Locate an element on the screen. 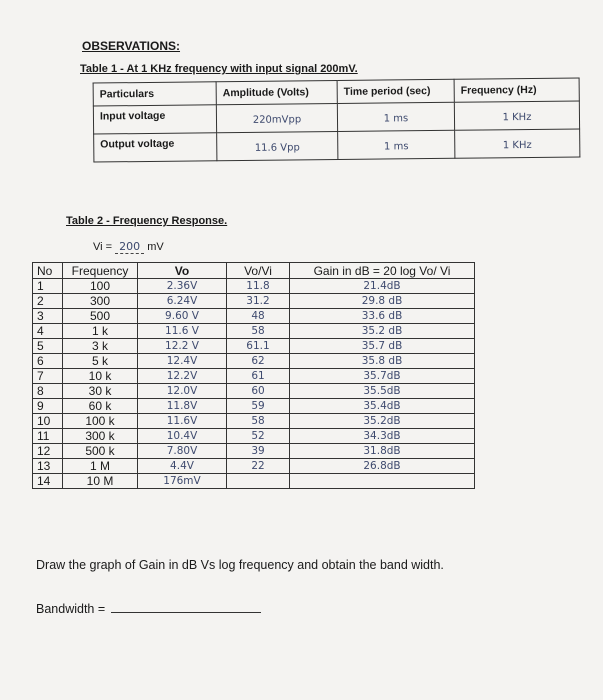 The width and height of the screenshot is (603, 700). row-number: 7 is located at coordinates (47, 376).